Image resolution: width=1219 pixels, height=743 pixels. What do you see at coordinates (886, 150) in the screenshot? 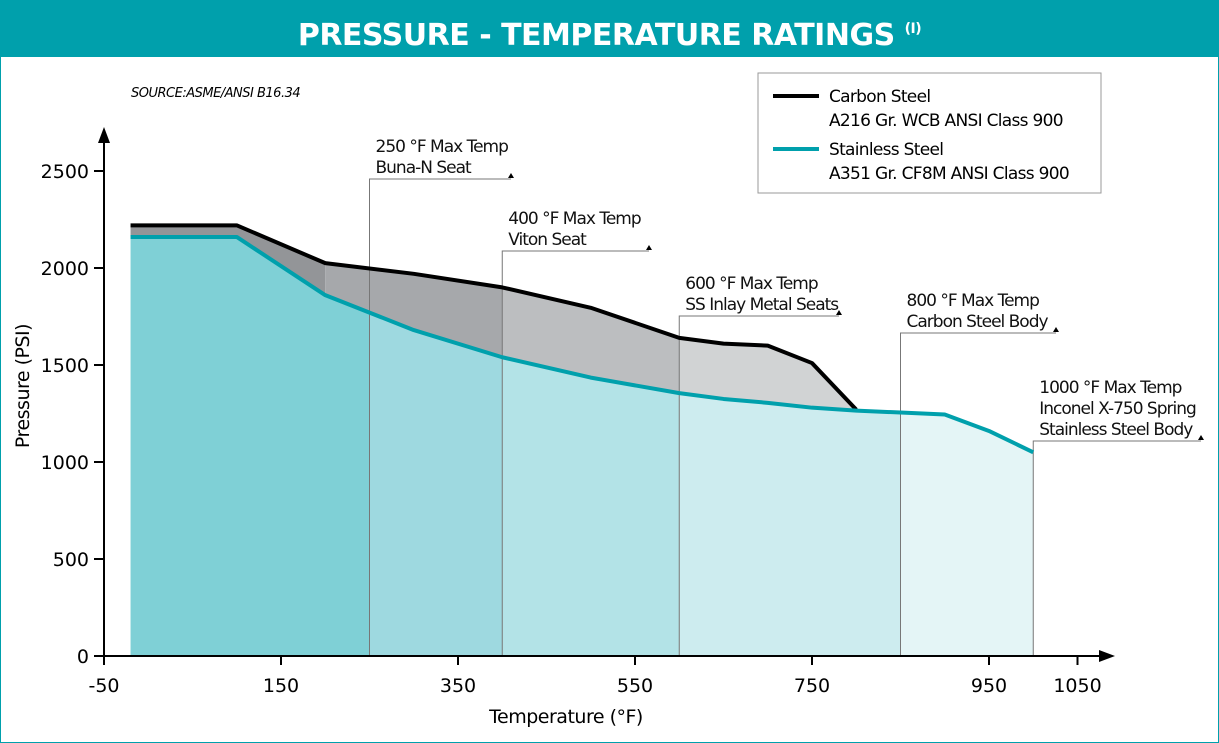
I see `legend-label: Stainless Steel` at bounding box center [886, 150].